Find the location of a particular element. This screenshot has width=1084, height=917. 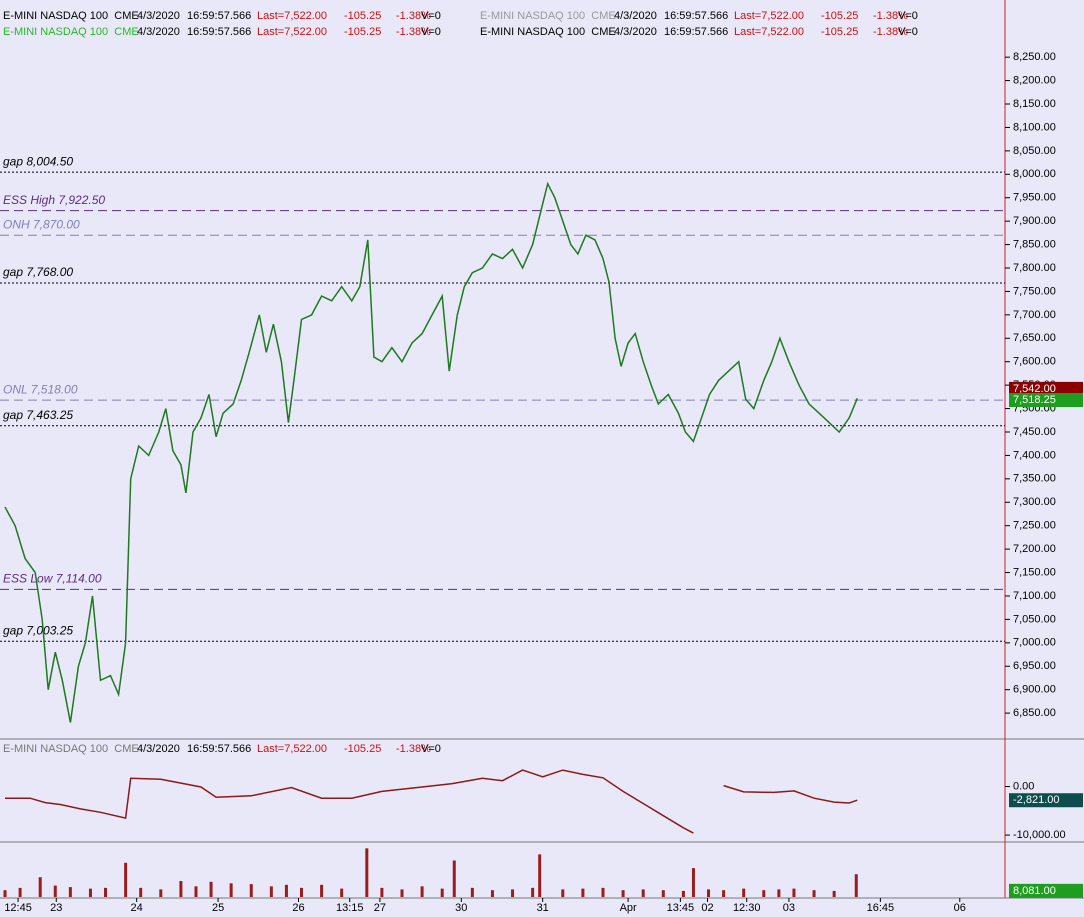

x-tick-label: 16:45 is located at coordinates (881, 908).